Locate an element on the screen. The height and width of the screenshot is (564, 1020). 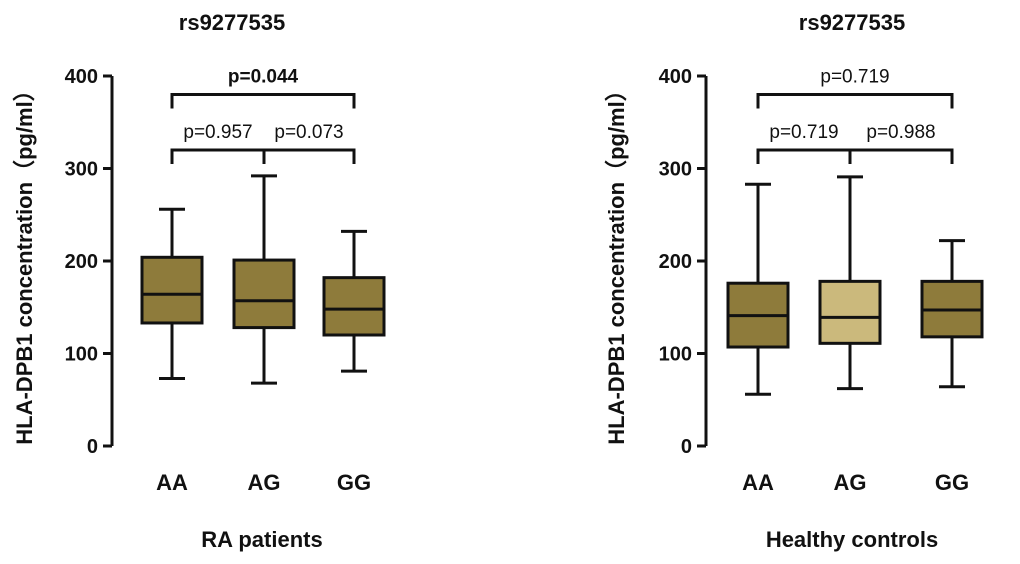
p-value-label: p=0.073 is located at coordinates (308, 132).